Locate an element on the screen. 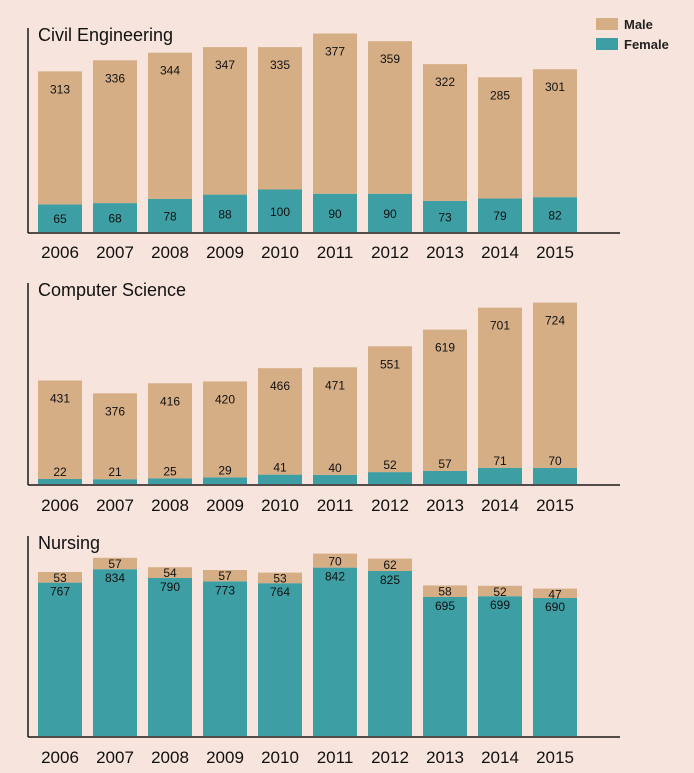  bar-female-2010 is located at coordinates (280, 479).